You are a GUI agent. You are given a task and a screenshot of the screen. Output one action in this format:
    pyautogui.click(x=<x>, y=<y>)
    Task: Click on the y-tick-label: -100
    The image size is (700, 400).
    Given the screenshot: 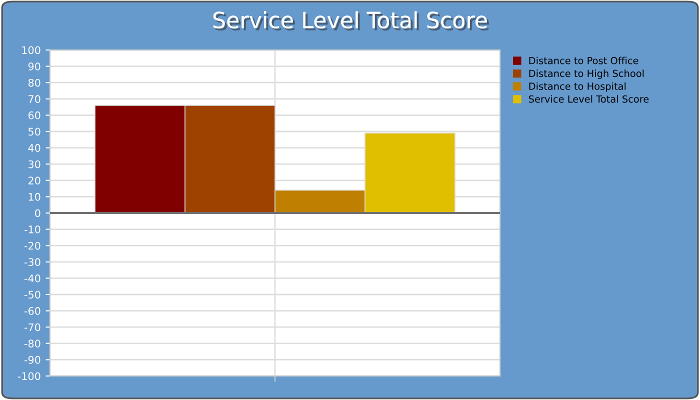 What is the action you would take?
    pyautogui.click(x=29, y=376)
    